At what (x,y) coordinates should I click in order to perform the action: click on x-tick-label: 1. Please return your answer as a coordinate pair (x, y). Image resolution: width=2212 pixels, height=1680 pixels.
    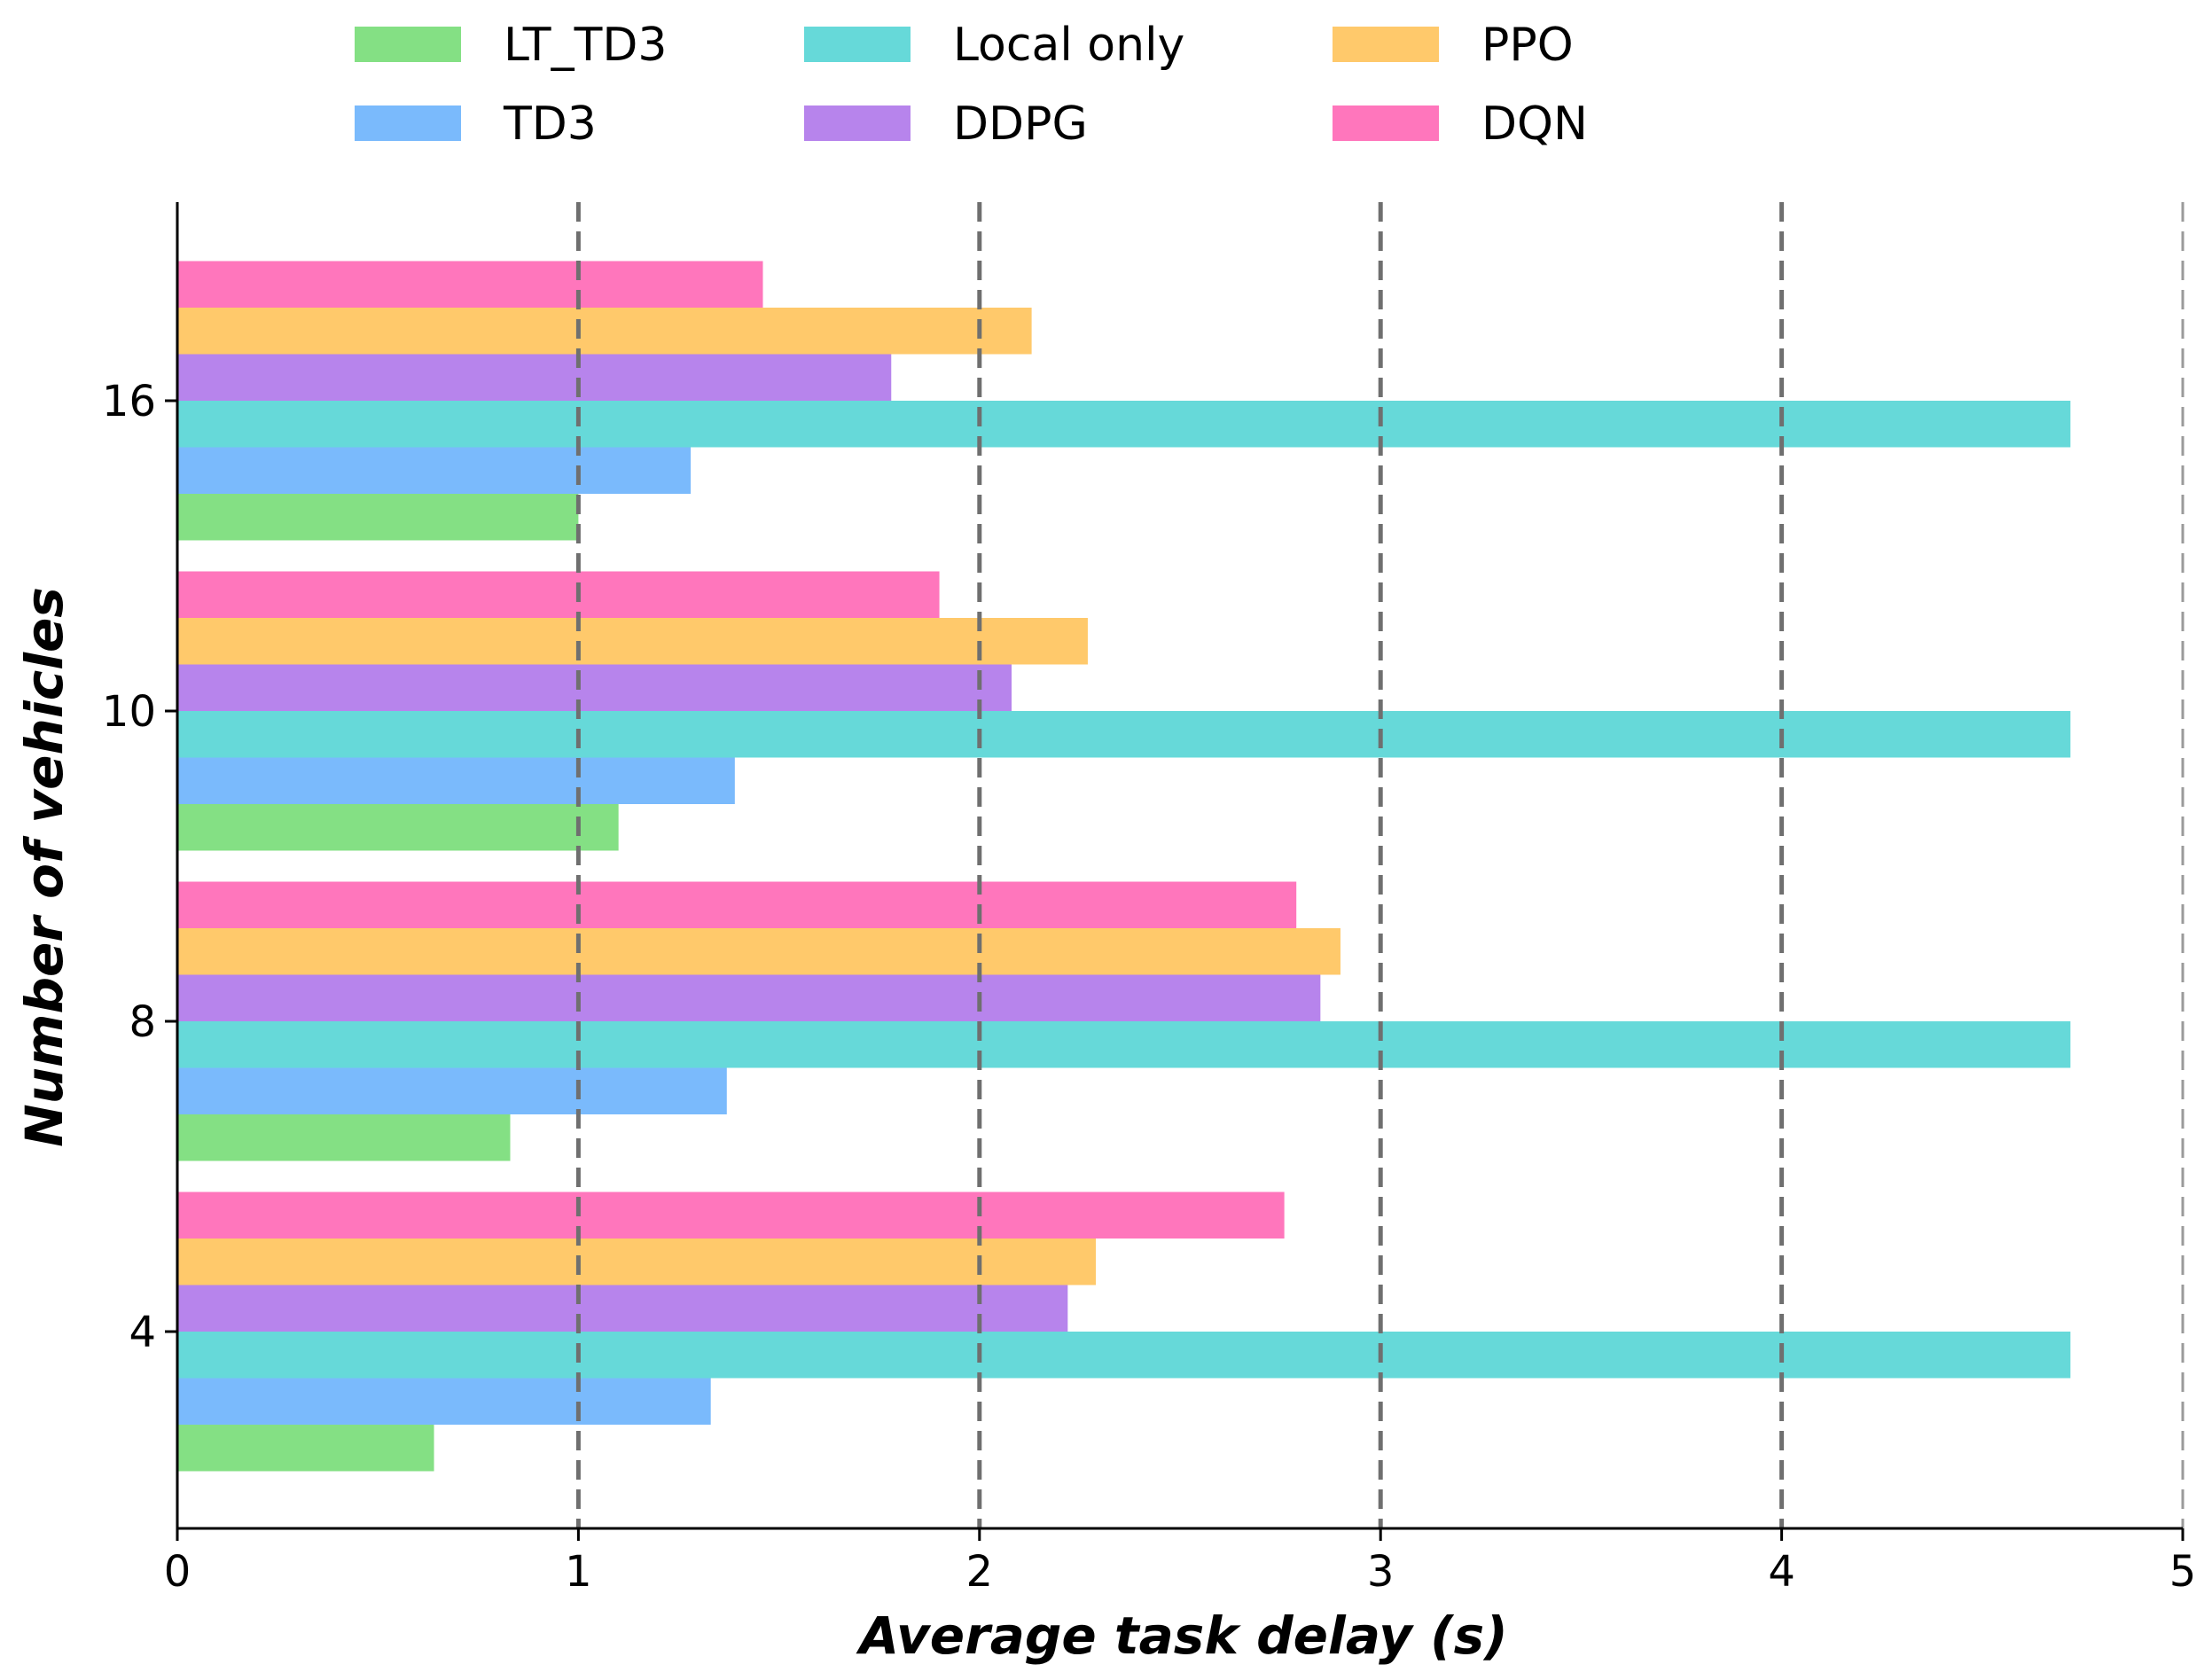
    Looking at the image, I should click on (578, 1572).